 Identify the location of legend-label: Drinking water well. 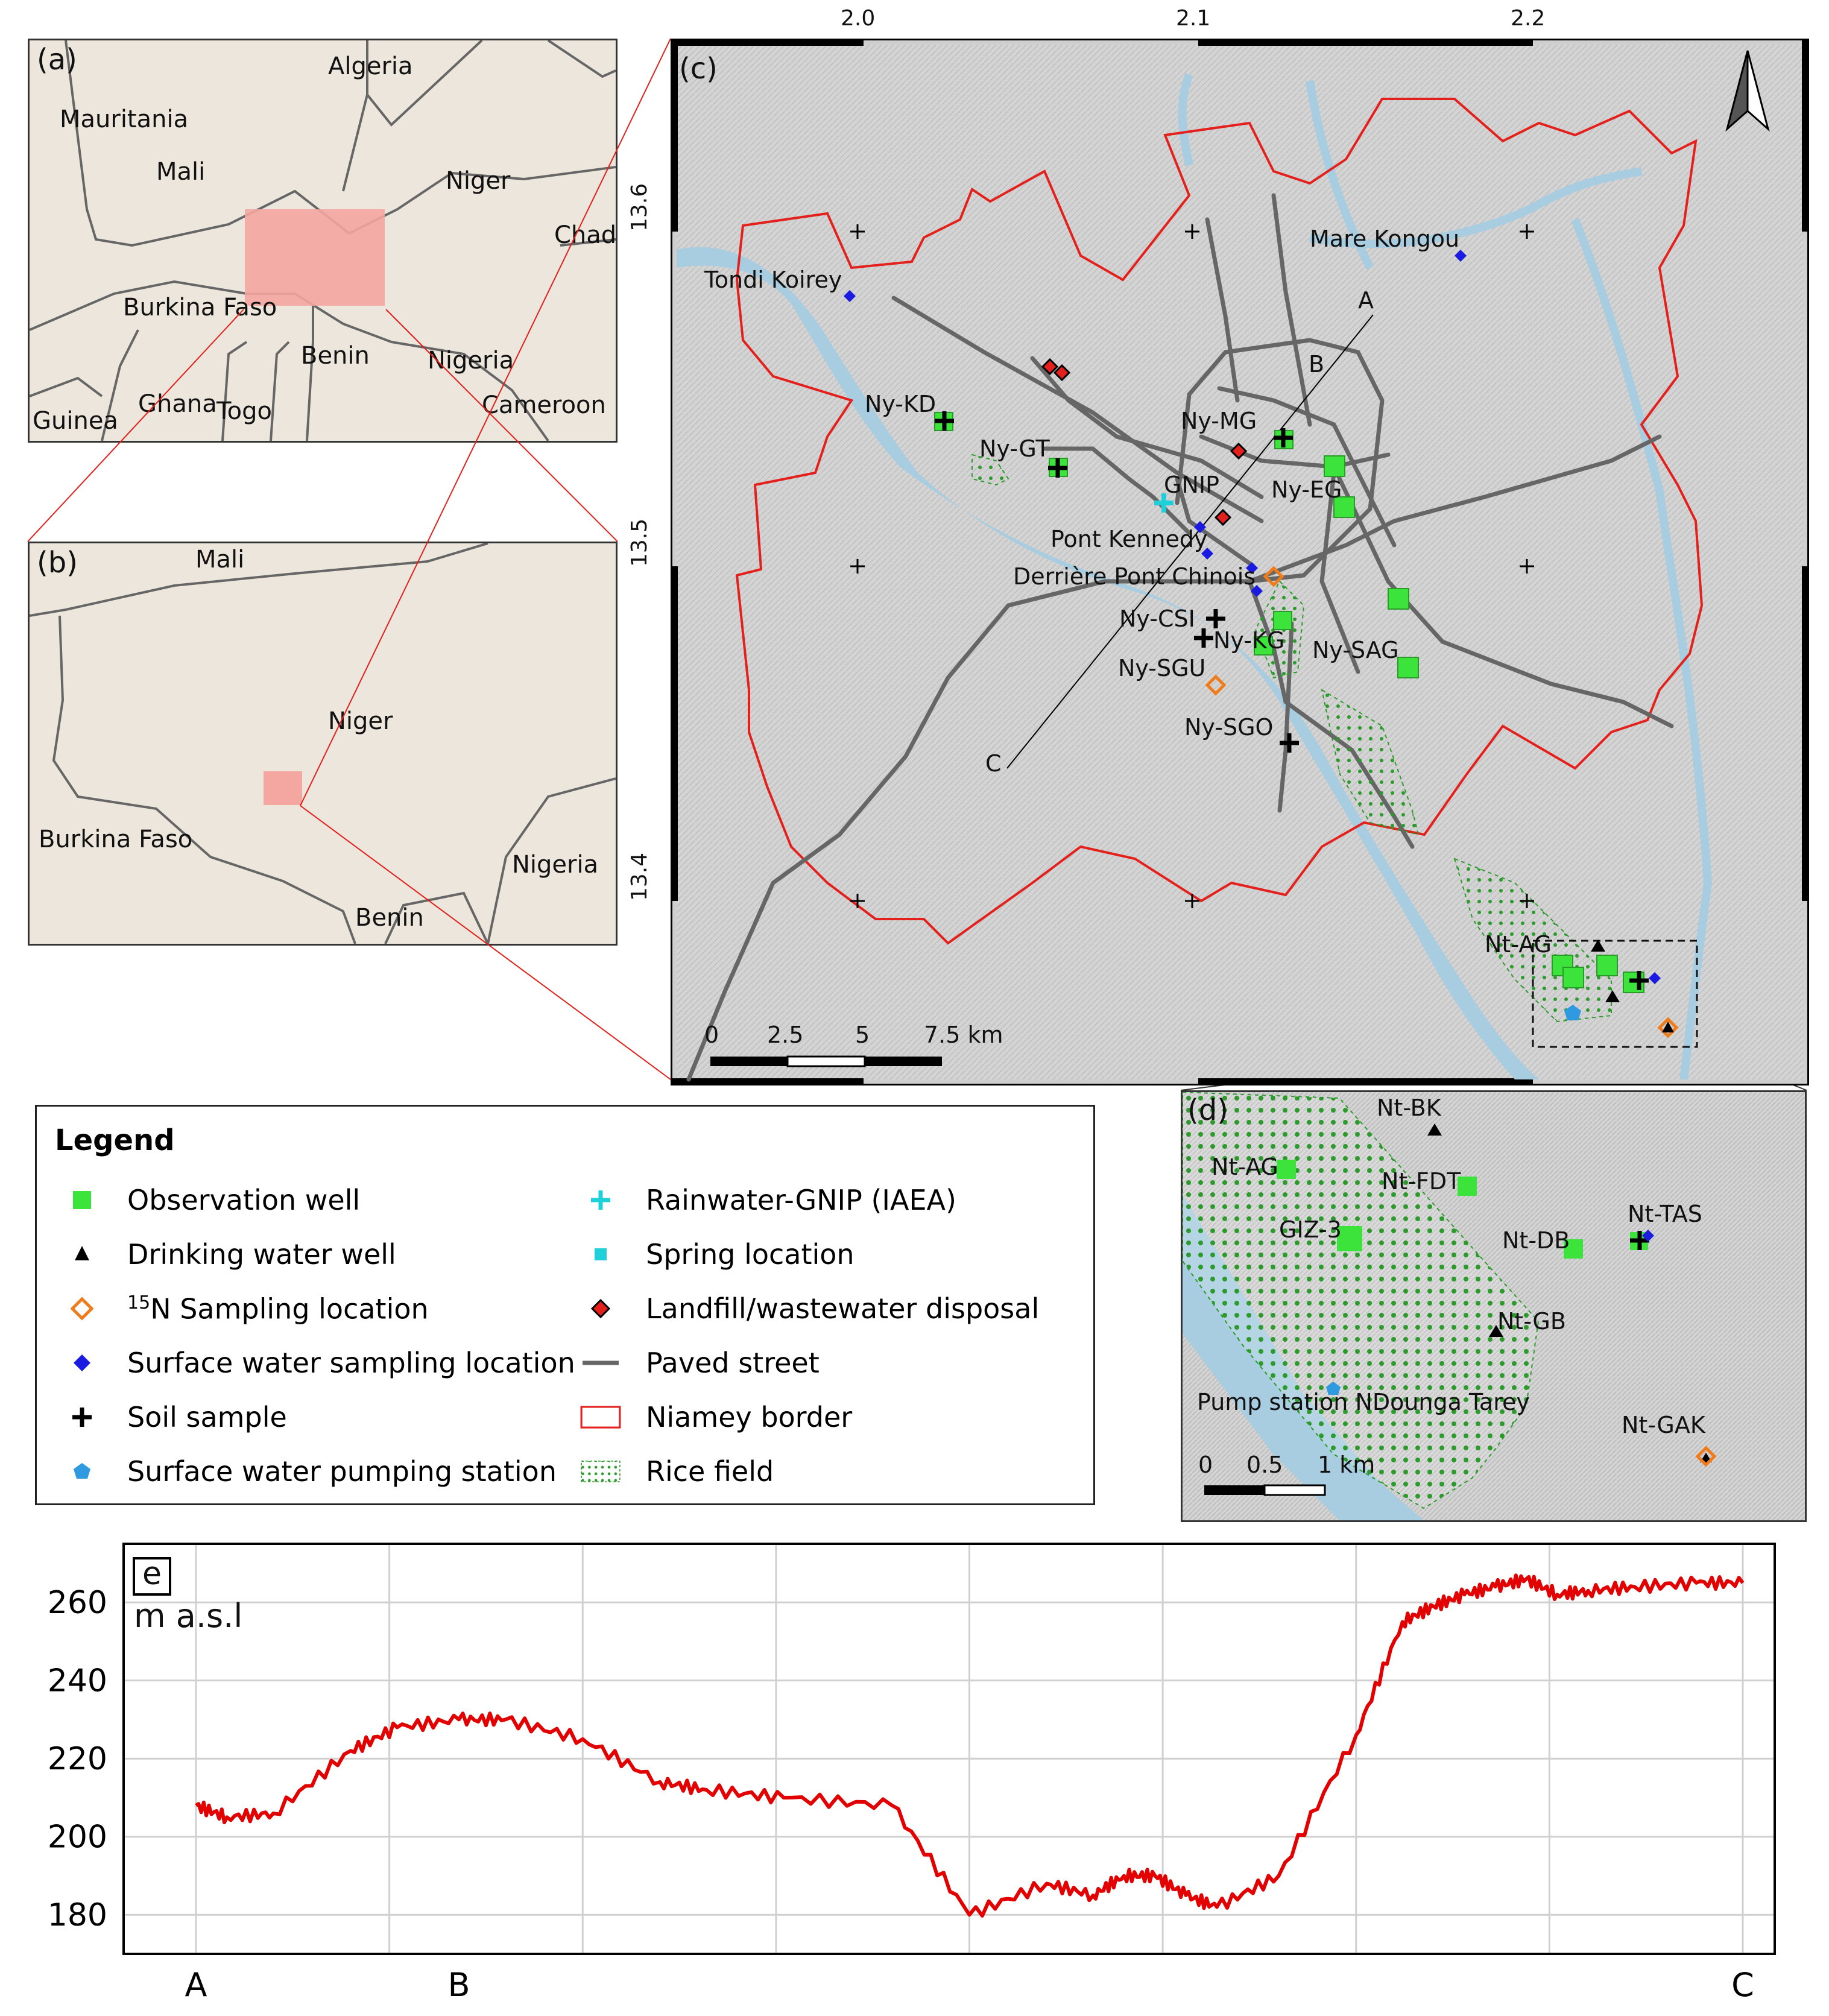
(261, 1254).